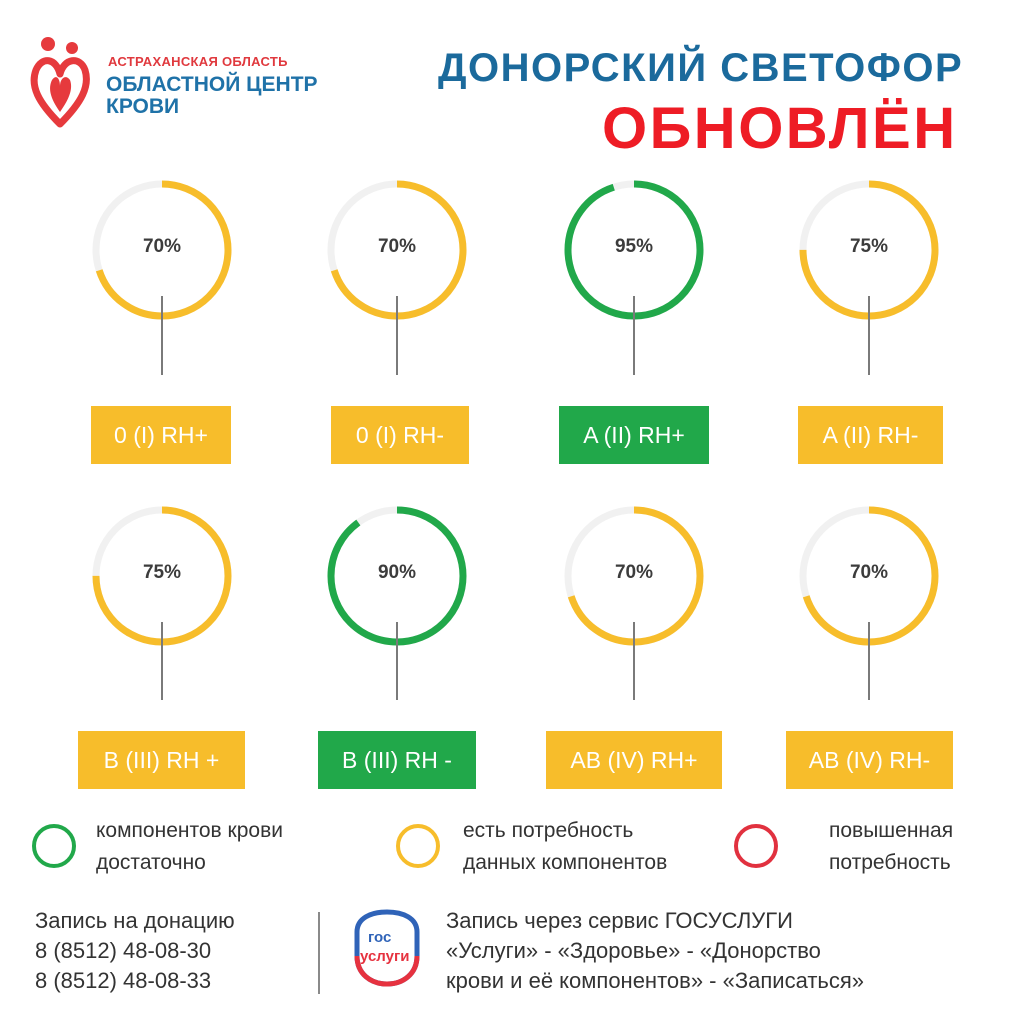 The height and width of the screenshot is (1024, 1024). I want to click on gosuslugi-logo: гос услуги, so click(386, 947).